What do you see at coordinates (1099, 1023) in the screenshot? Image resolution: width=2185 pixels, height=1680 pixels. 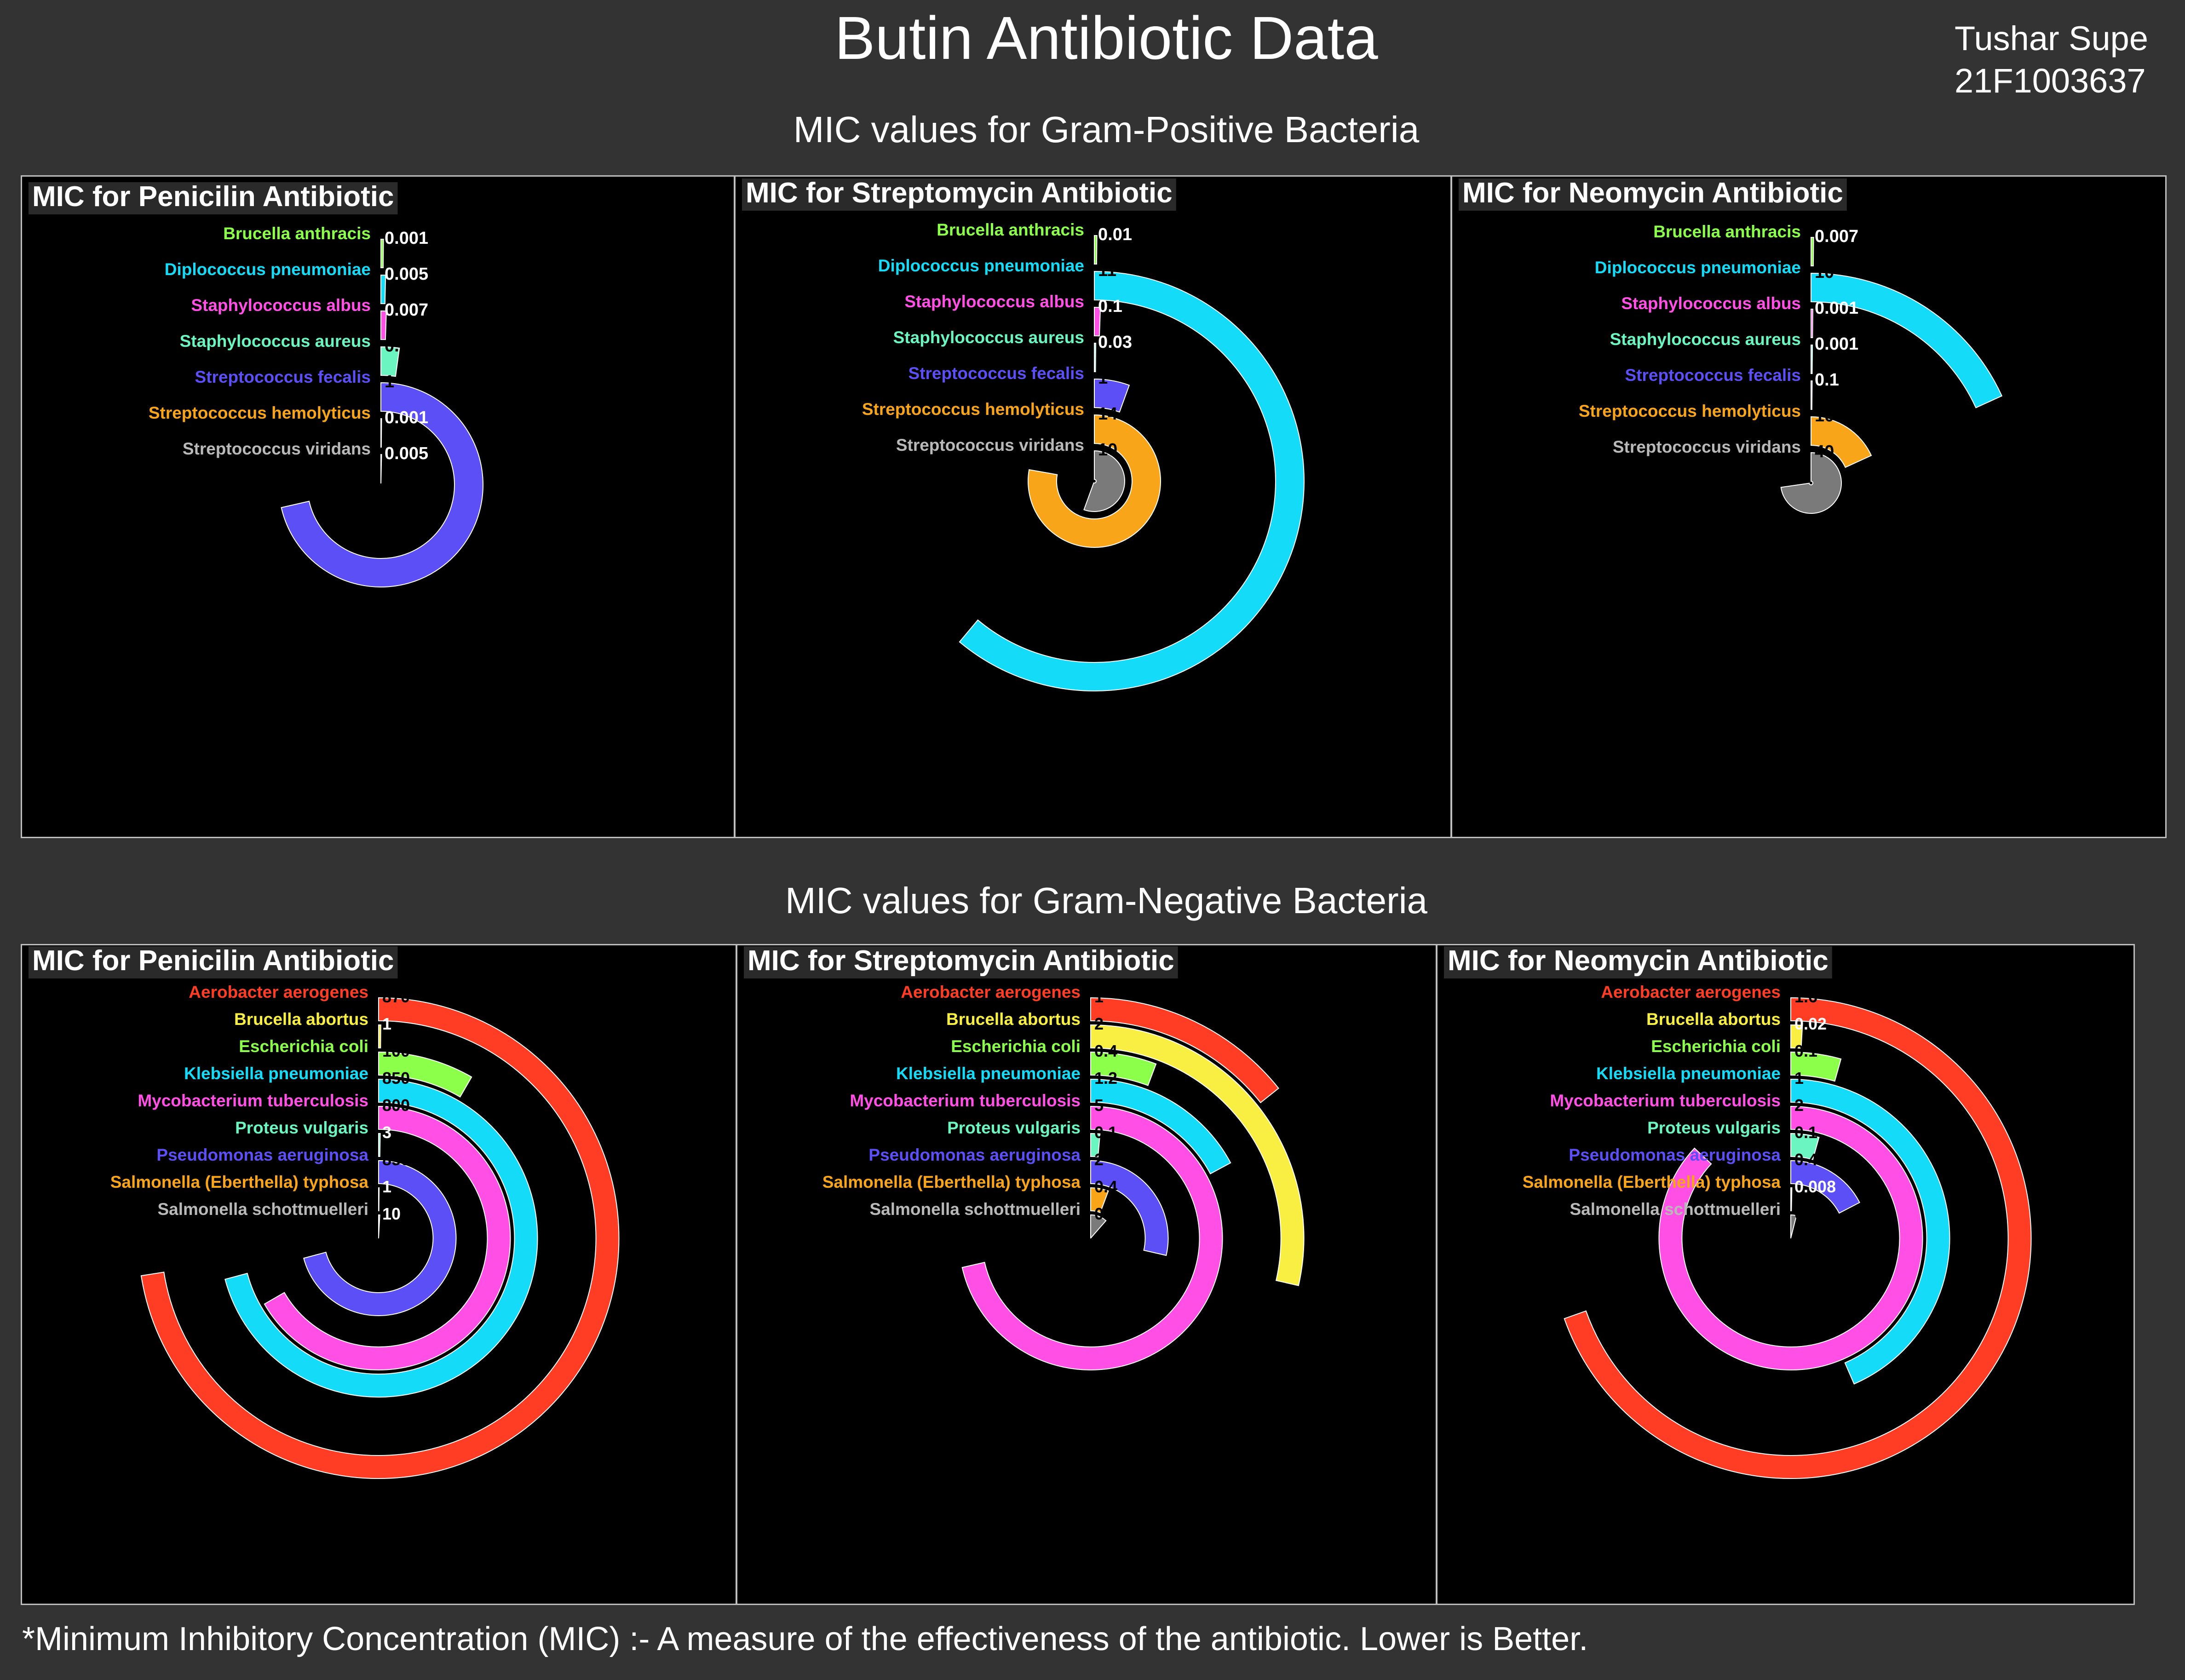 I see `value-label-brucella-abortus: 2` at bounding box center [1099, 1023].